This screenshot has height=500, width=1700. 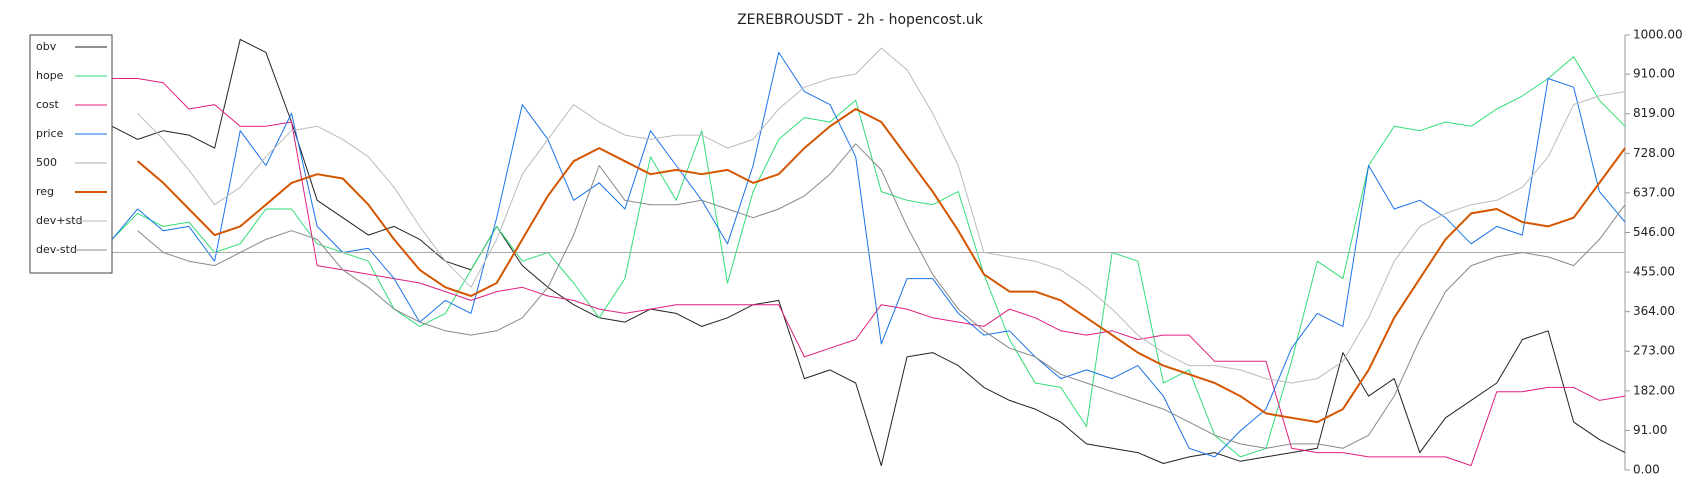 What do you see at coordinates (1654, 153) in the screenshot?
I see `y-tick-label: 728.00` at bounding box center [1654, 153].